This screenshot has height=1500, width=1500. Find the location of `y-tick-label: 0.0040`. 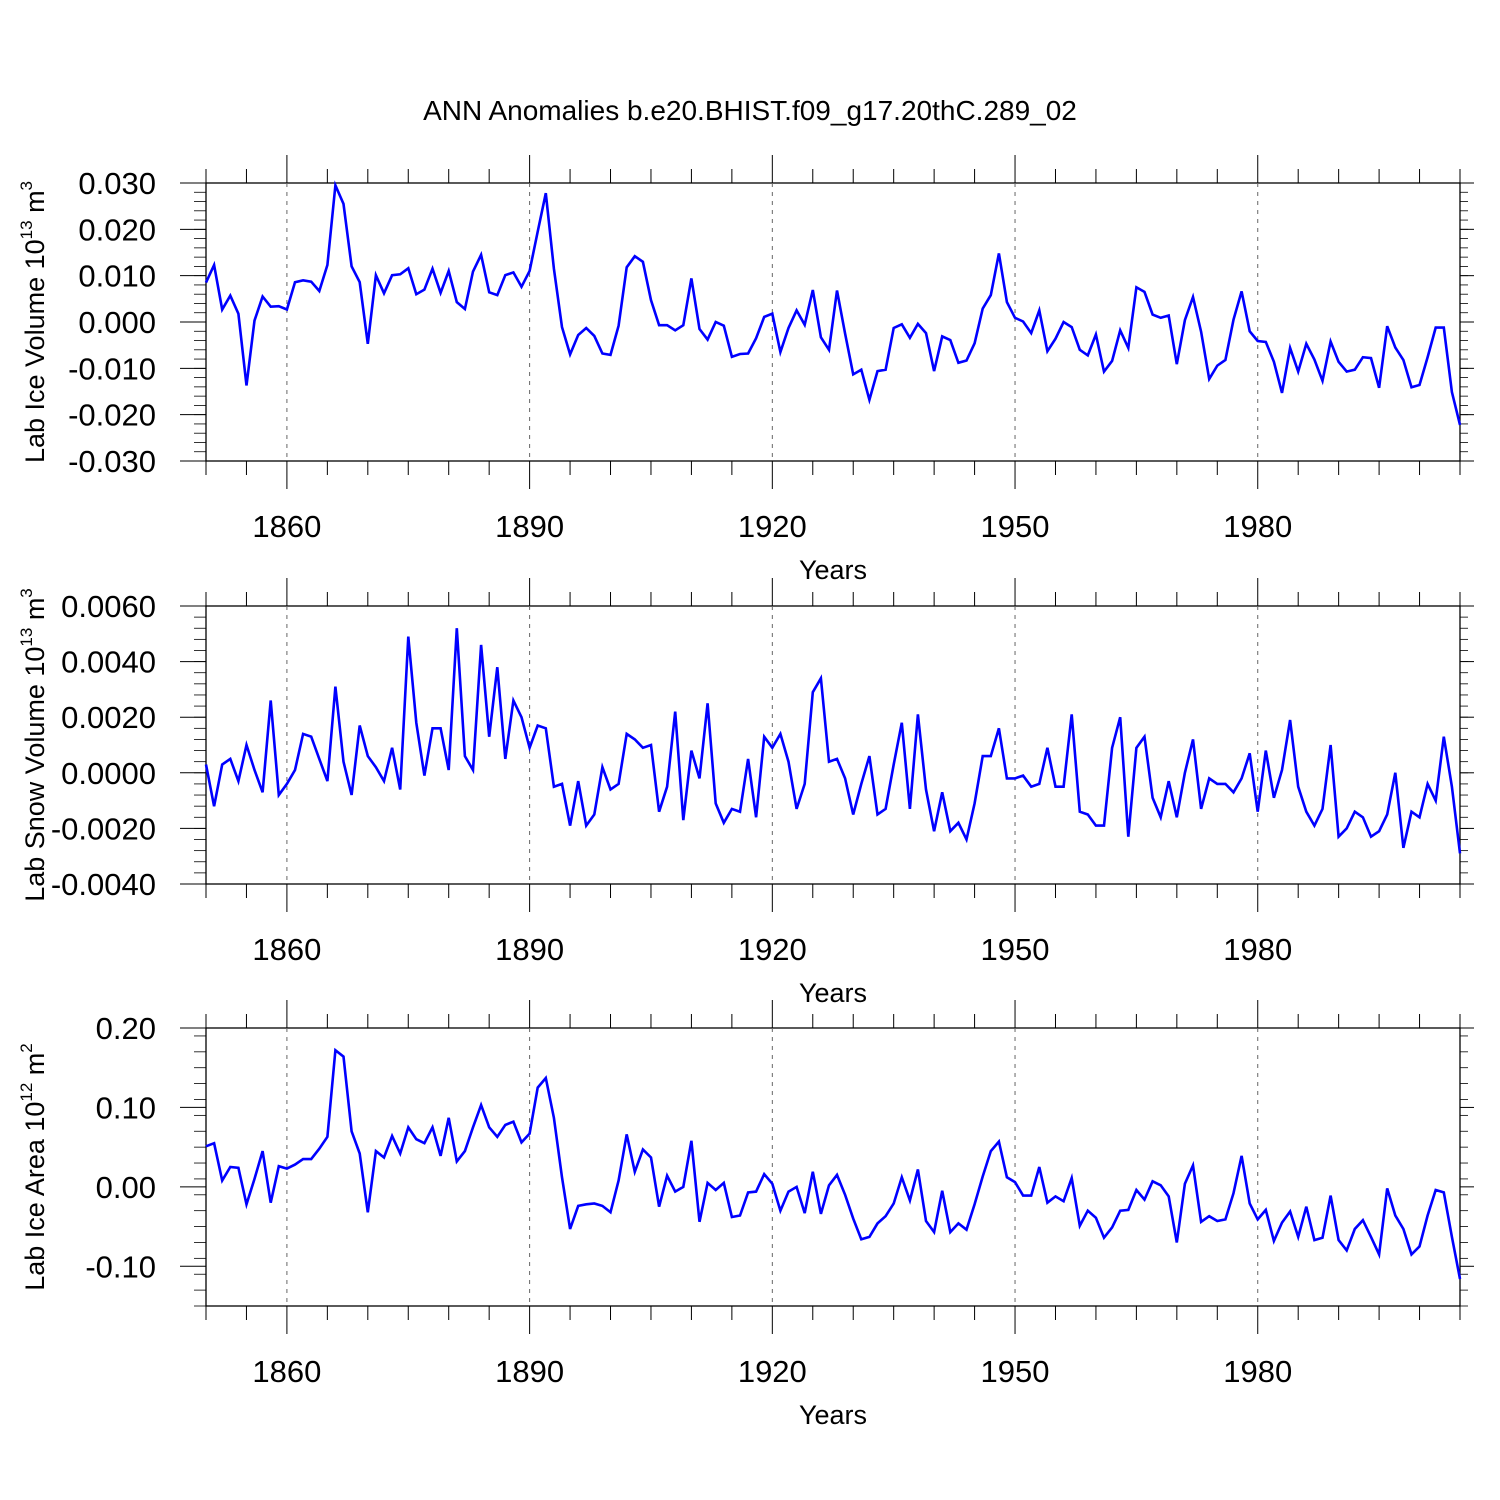

y-tick-label: 0.0040 is located at coordinates (108, 662).